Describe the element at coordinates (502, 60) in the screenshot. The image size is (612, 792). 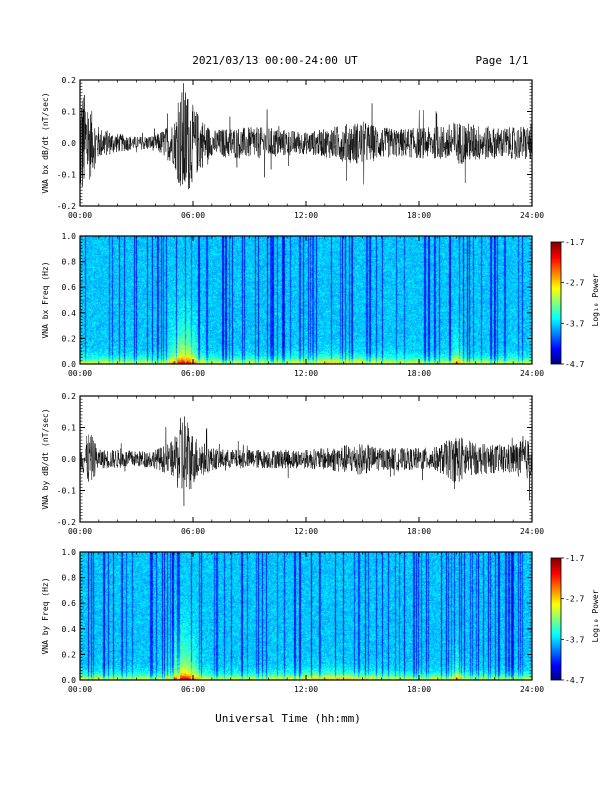
I see `page-header-page: Page 1/1` at that location.